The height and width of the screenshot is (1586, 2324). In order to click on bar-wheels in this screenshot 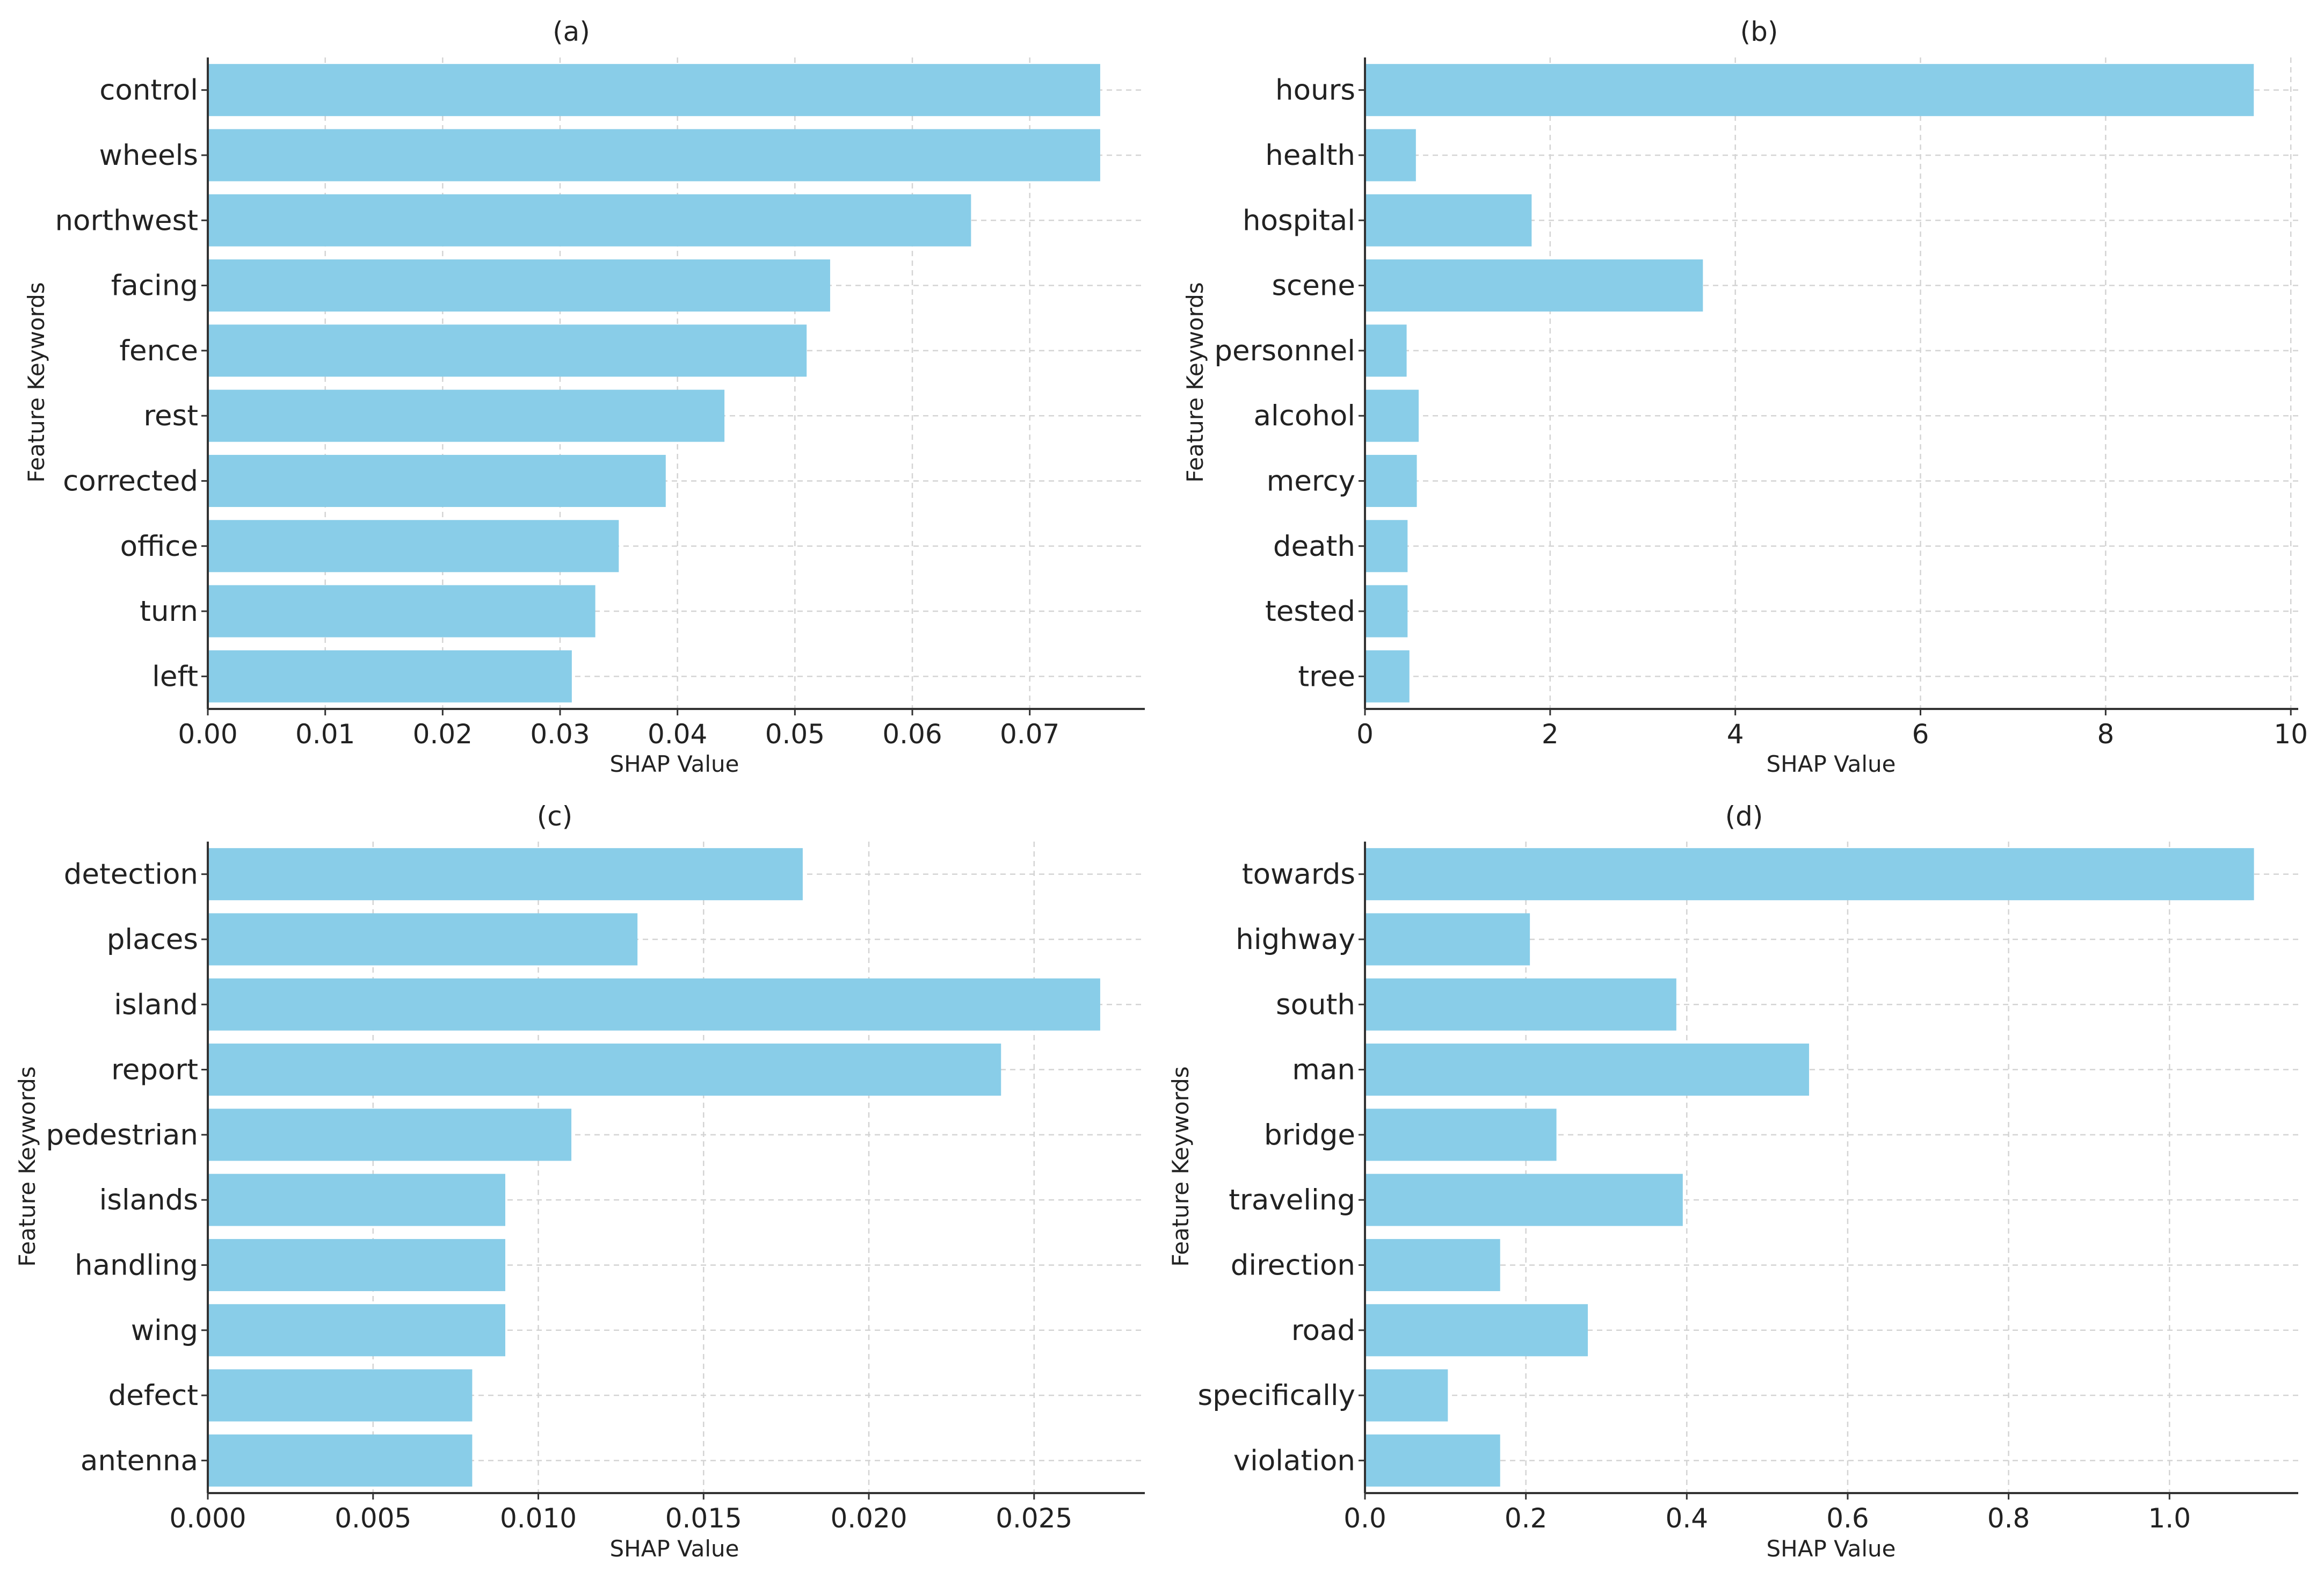, I will do `click(654, 155)`.